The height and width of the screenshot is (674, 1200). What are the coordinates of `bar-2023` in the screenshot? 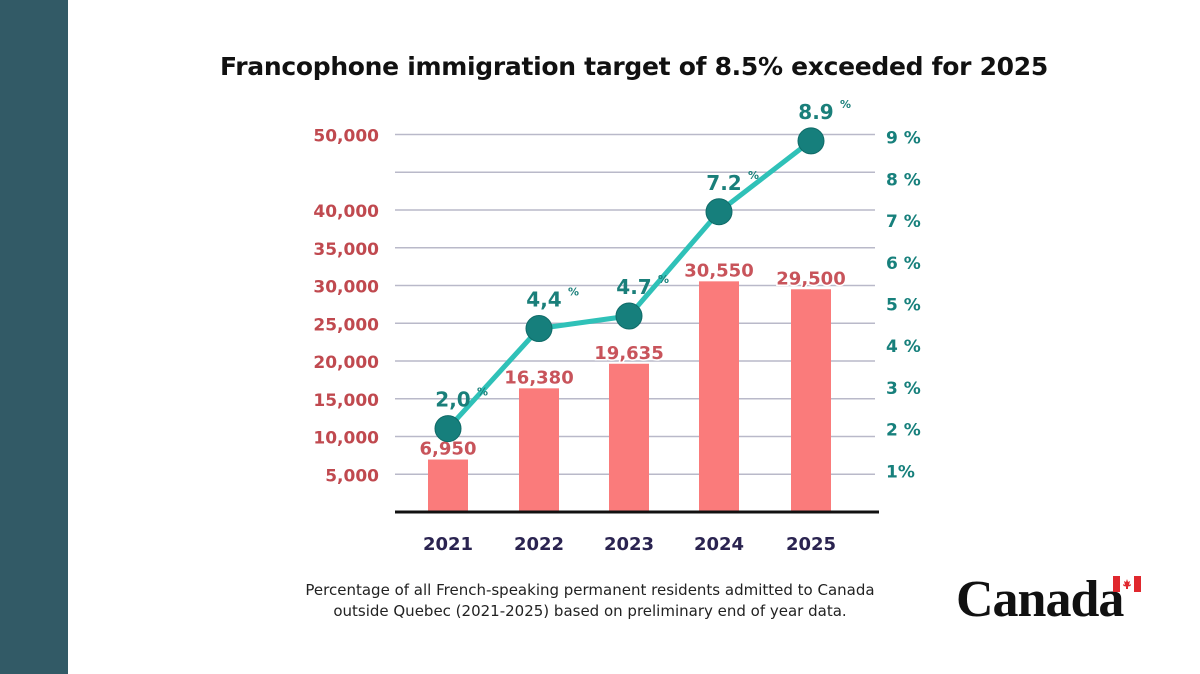 It's located at (629, 437).